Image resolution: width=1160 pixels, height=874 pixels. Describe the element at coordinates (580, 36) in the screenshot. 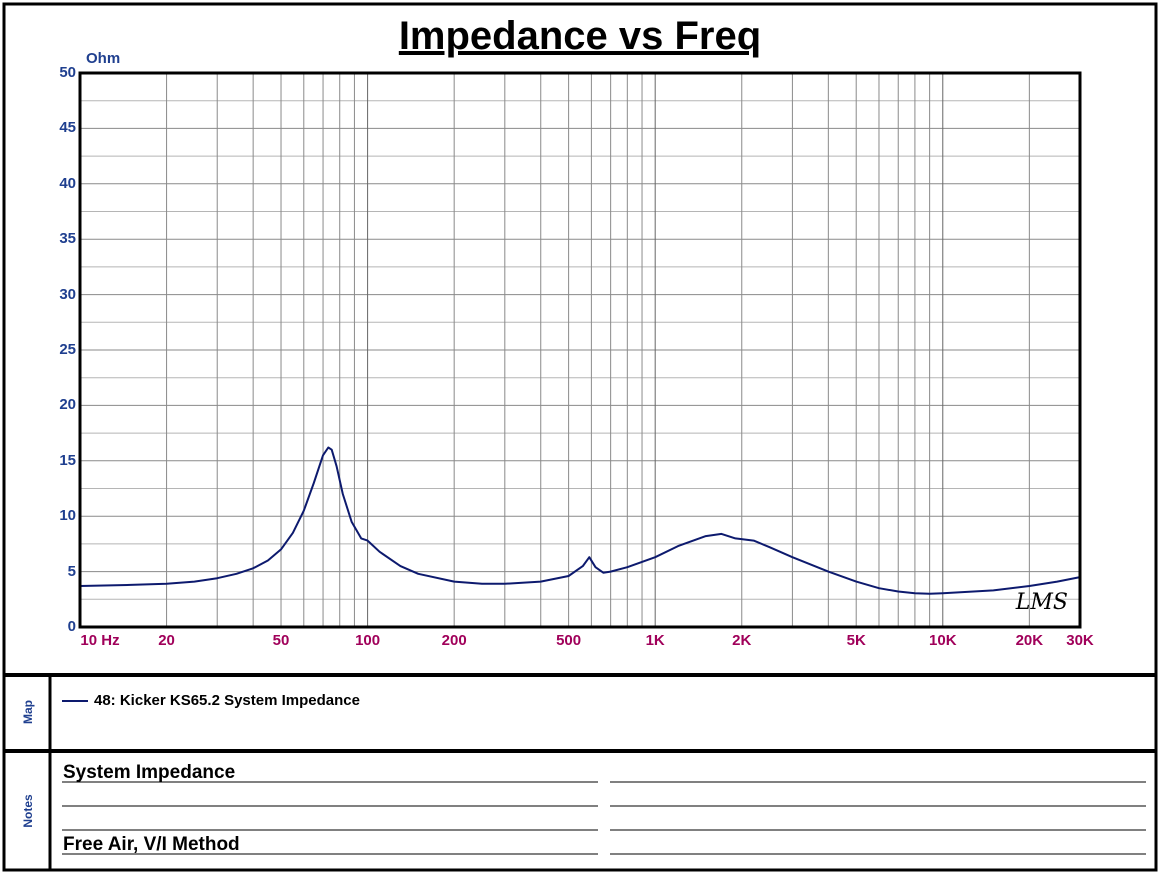

I see `chart-title: Impedance vs Freq` at that location.